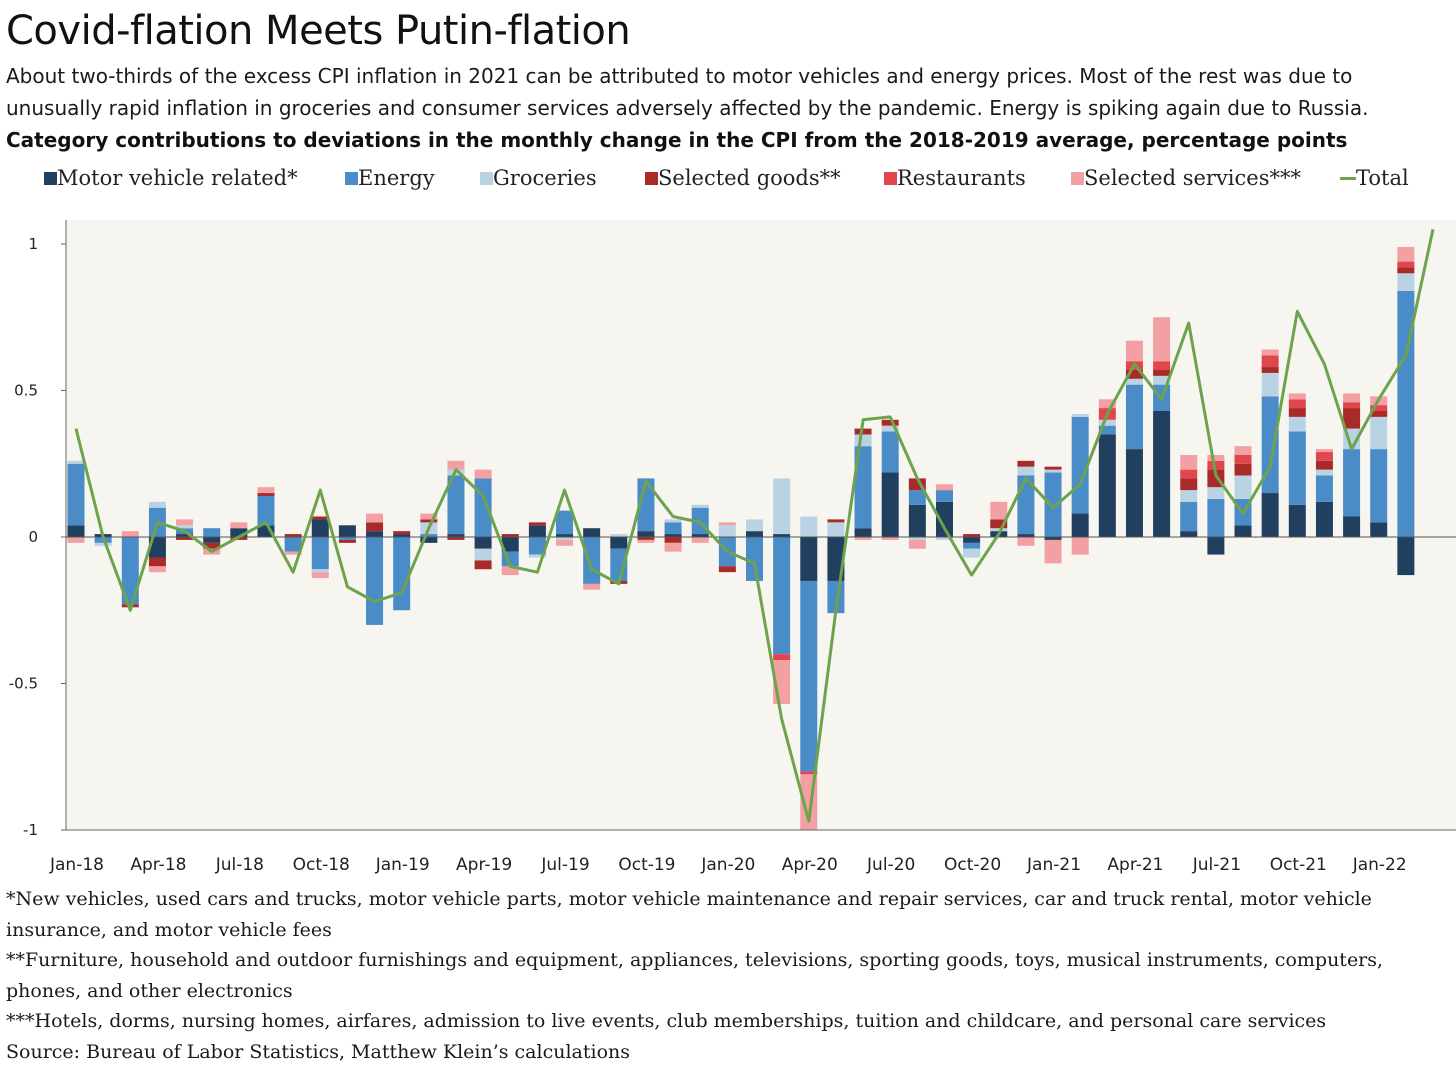  I want to click on y-axis: 1 0.5 0 -0.5 -1, so click(38, 529).